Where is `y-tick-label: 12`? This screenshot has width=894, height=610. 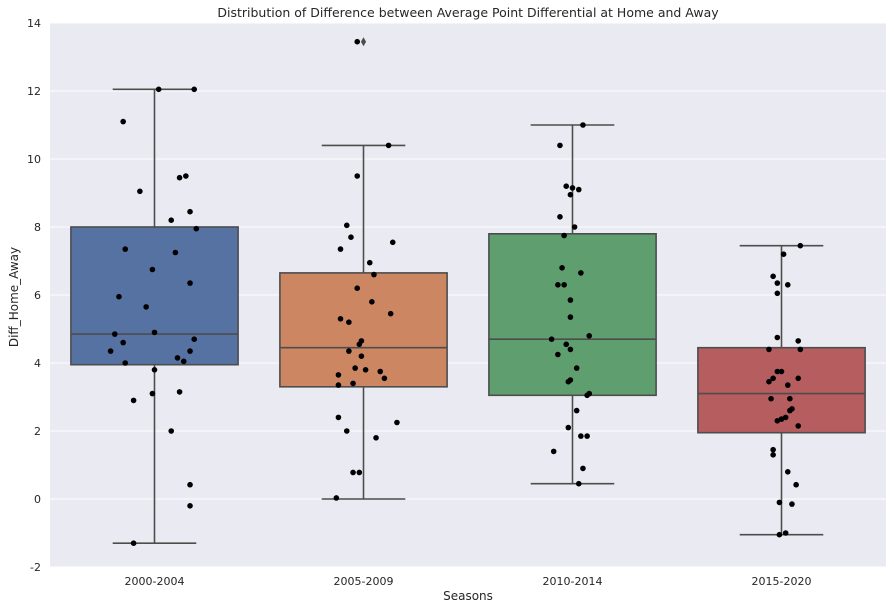 y-tick-label: 12 is located at coordinates (34, 91).